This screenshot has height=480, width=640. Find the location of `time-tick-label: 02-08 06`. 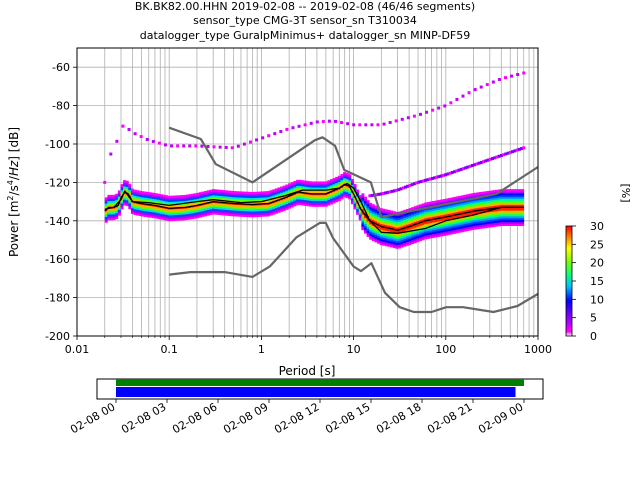

time-tick-label: 02-08 06 is located at coordinates (194, 418).